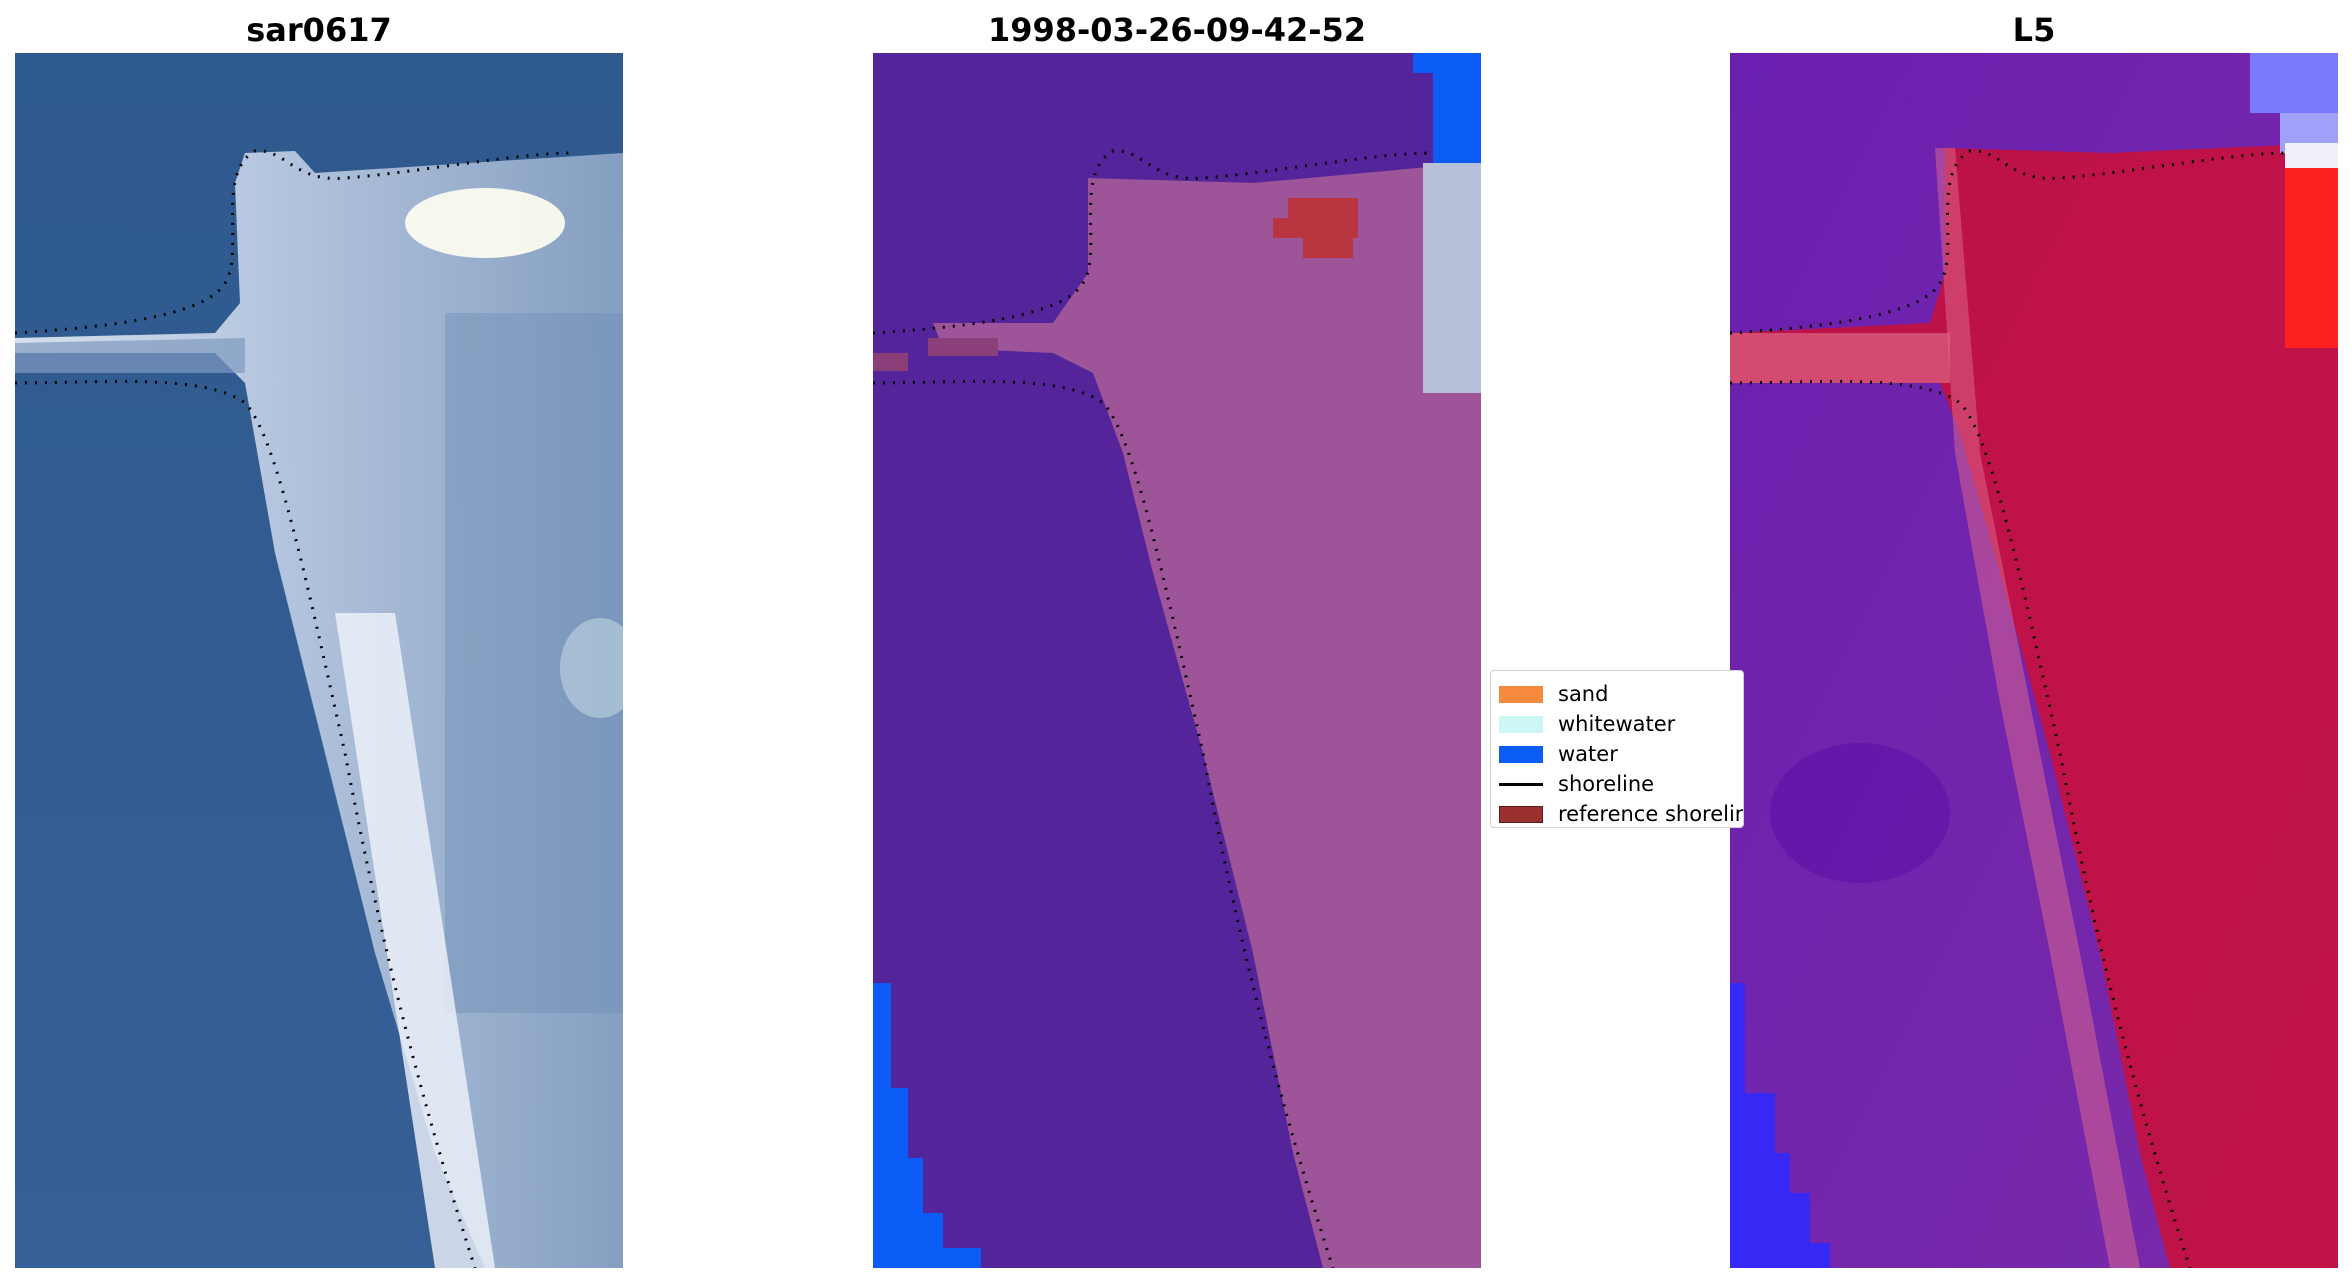  What do you see at coordinates (1651, 814) in the screenshot?
I see `legend-label-reference-shoreline: reference shoreline` at bounding box center [1651, 814].